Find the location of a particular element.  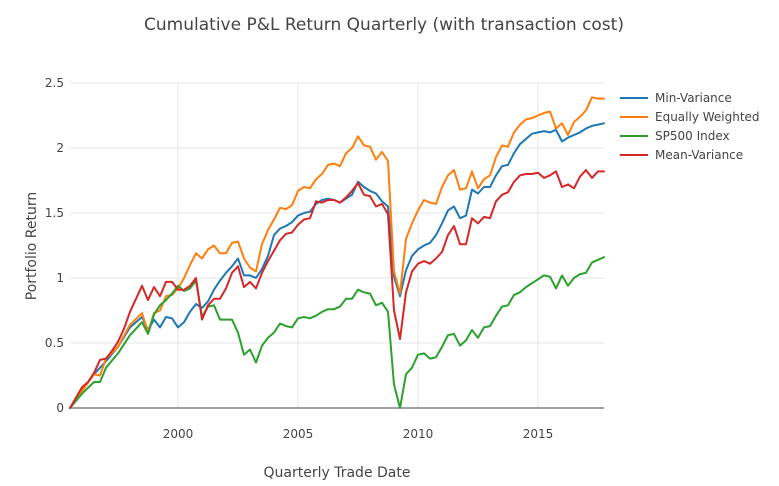

y-tick-label: 1.5 is located at coordinates (54, 213).